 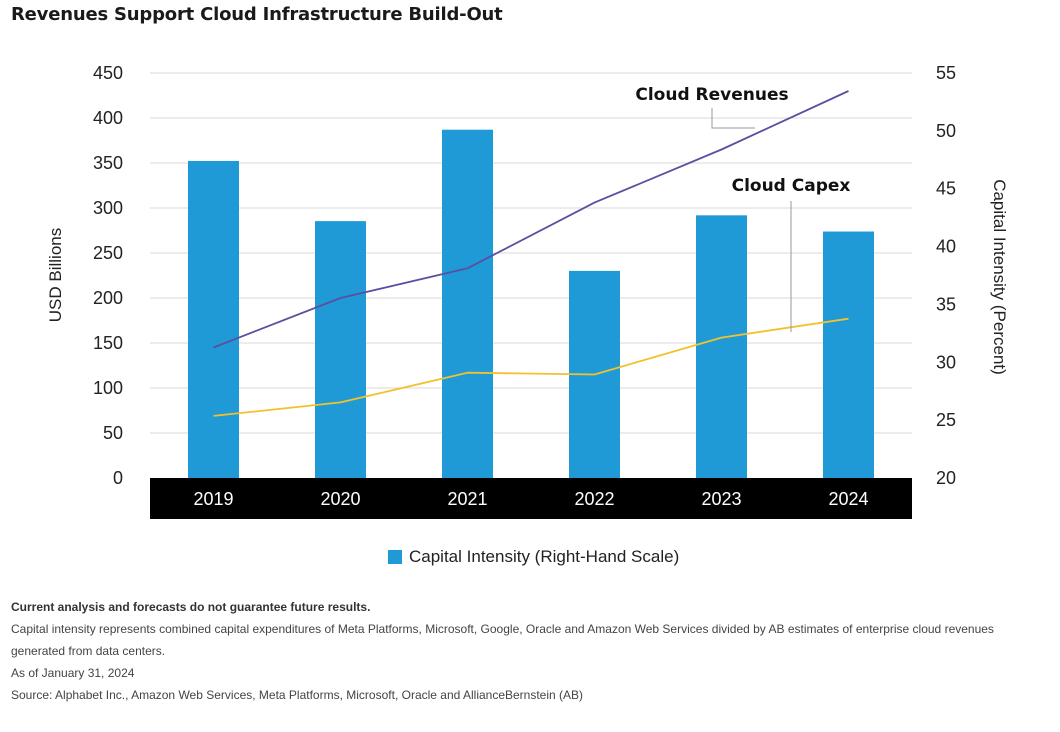 I want to click on bar-2024, so click(x=848, y=354).